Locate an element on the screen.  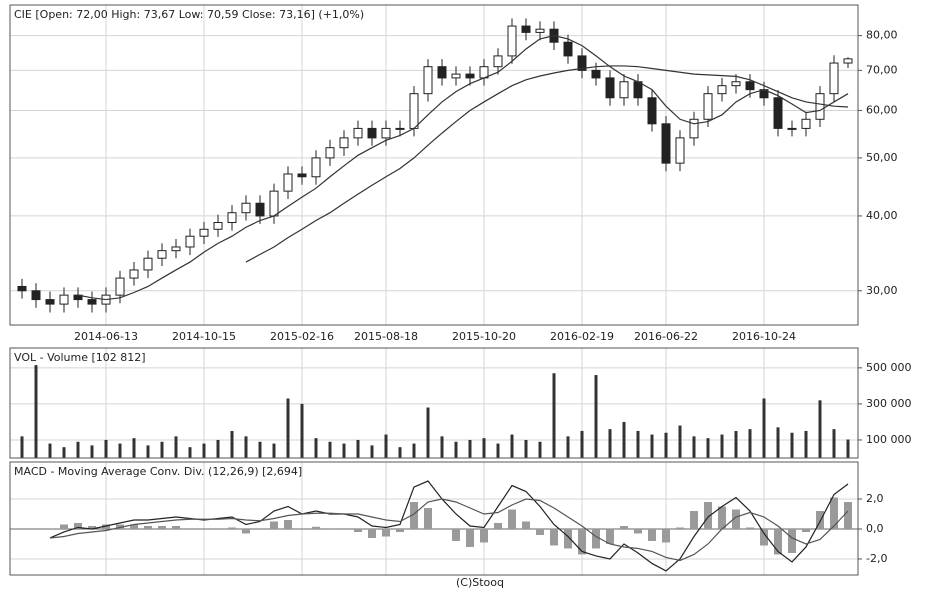
x-tick-label: 2015-10-20 is located at coordinates (484, 336).